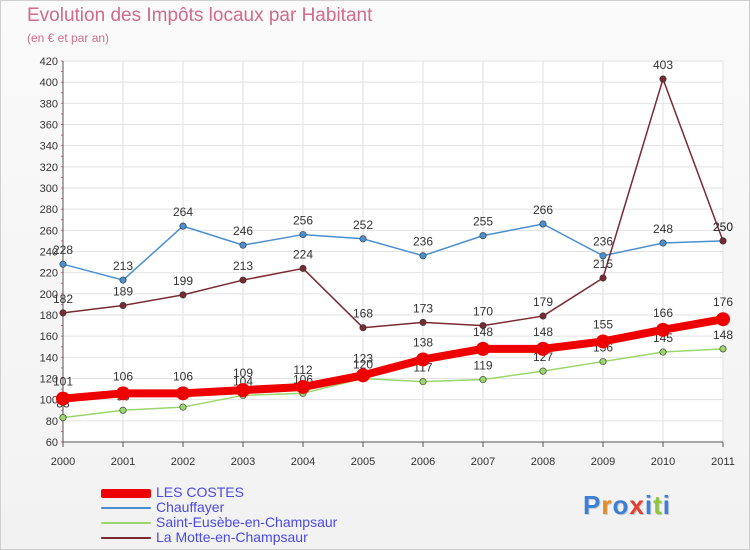 The image size is (750, 550). What do you see at coordinates (63, 382) in the screenshot?
I see `data-label-les-costes: 101` at bounding box center [63, 382].